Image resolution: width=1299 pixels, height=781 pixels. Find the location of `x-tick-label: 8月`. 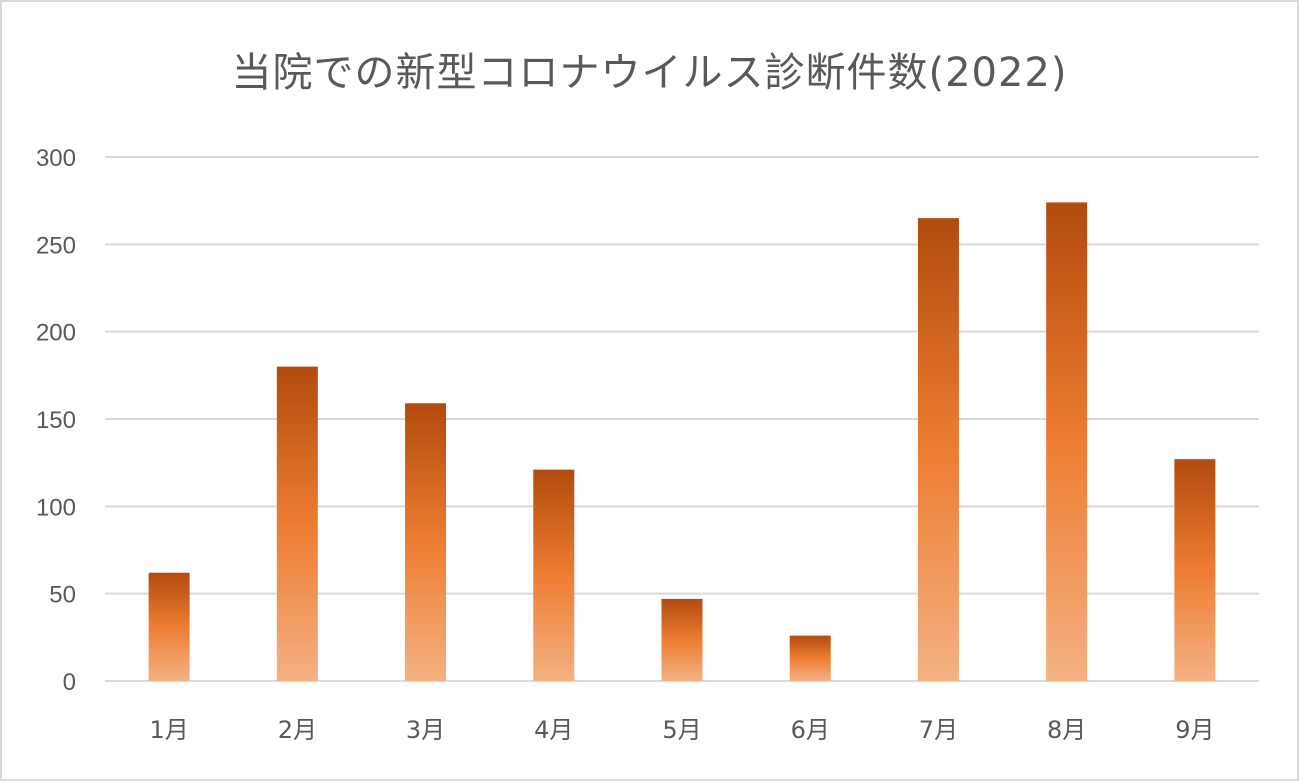

x-tick-label: 8月 is located at coordinates (1066, 730).